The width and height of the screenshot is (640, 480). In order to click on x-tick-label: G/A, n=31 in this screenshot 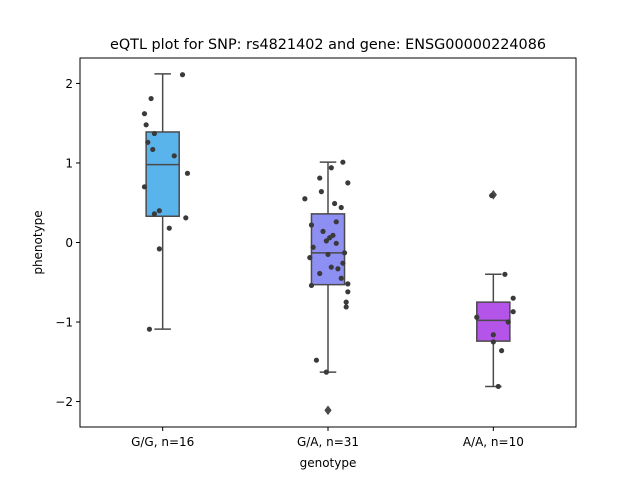, I will do `click(328, 442)`.